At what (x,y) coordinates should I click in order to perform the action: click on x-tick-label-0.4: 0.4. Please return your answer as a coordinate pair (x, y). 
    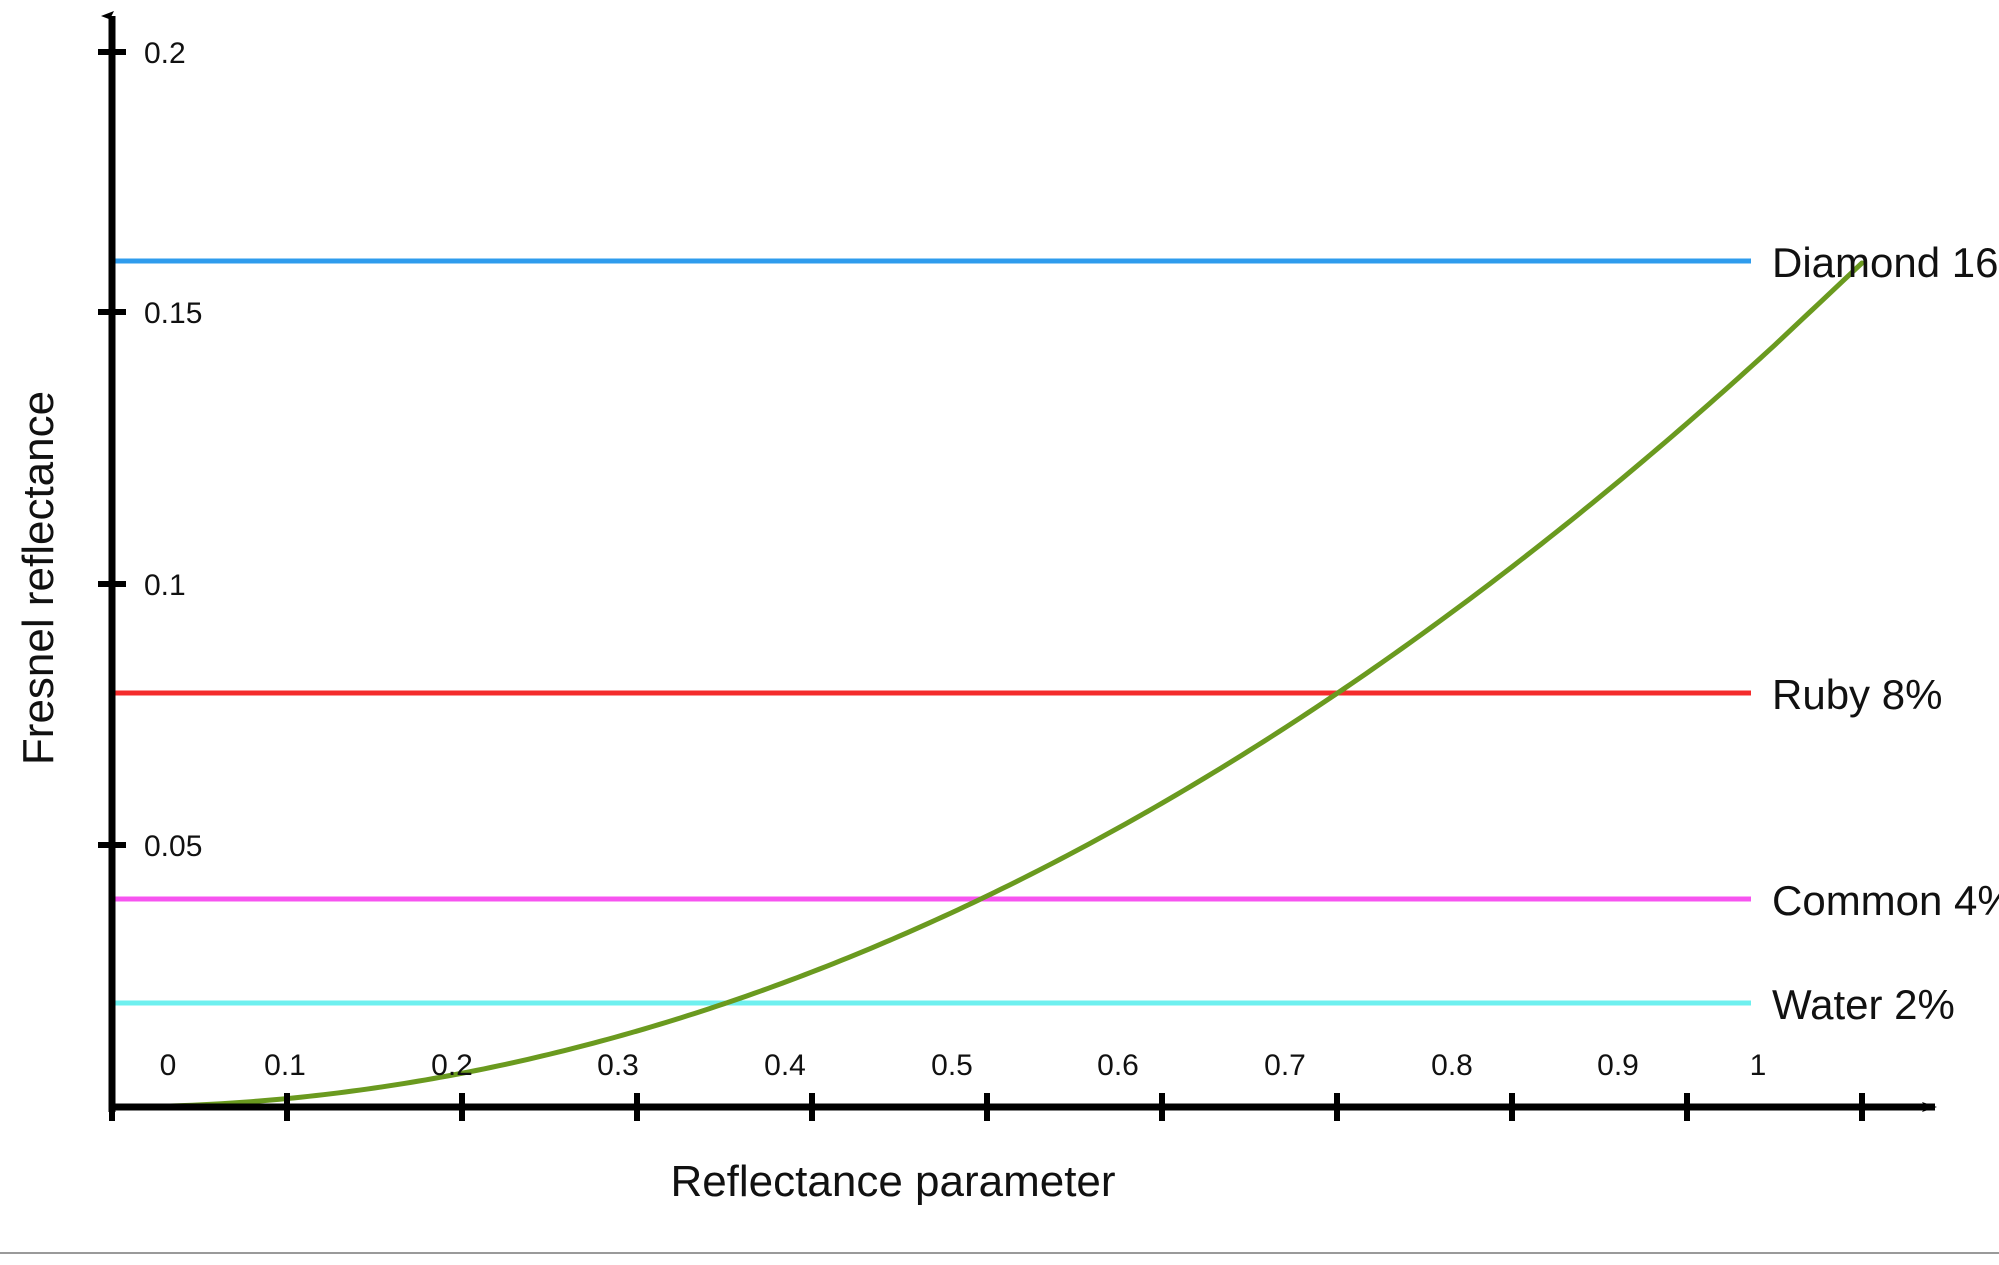
    Looking at the image, I should click on (785, 1065).